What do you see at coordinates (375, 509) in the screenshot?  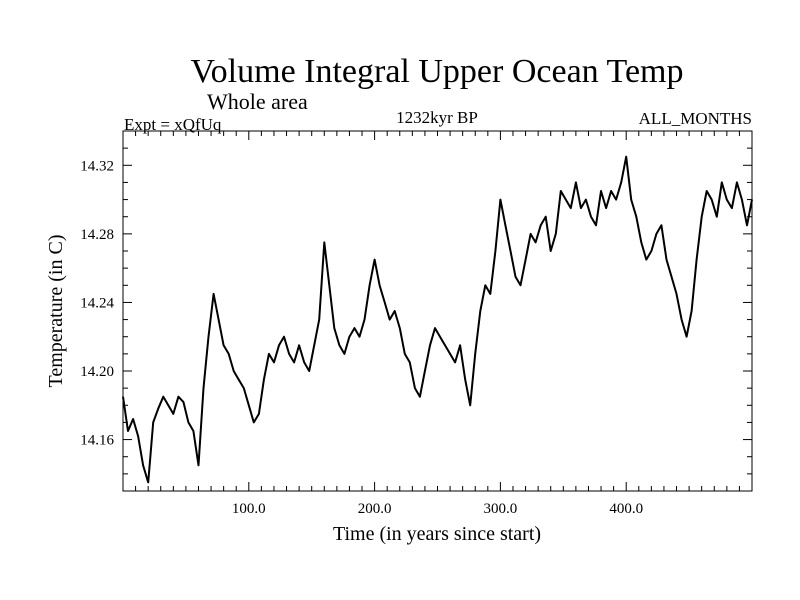 I see `x-tick-label: 200.0` at bounding box center [375, 509].